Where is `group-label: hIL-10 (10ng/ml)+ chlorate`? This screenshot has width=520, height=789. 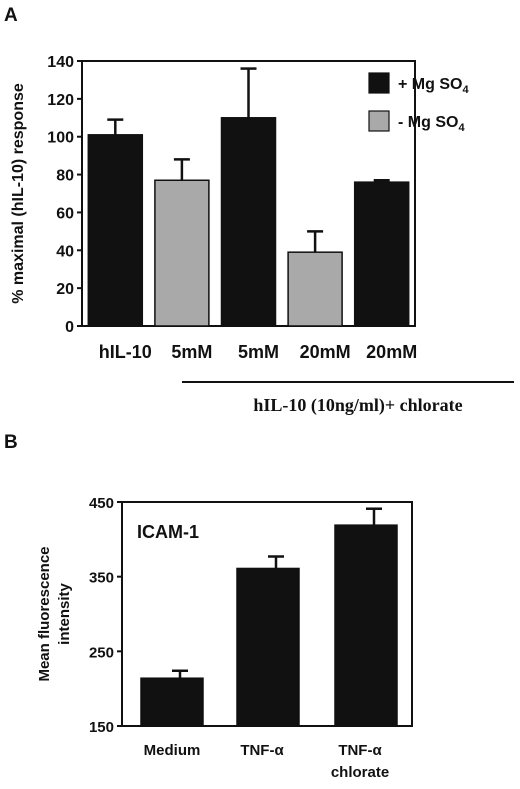 group-label: hIL-10 (10ng/ml)+ chlorate is located at coordinates (357, 405).